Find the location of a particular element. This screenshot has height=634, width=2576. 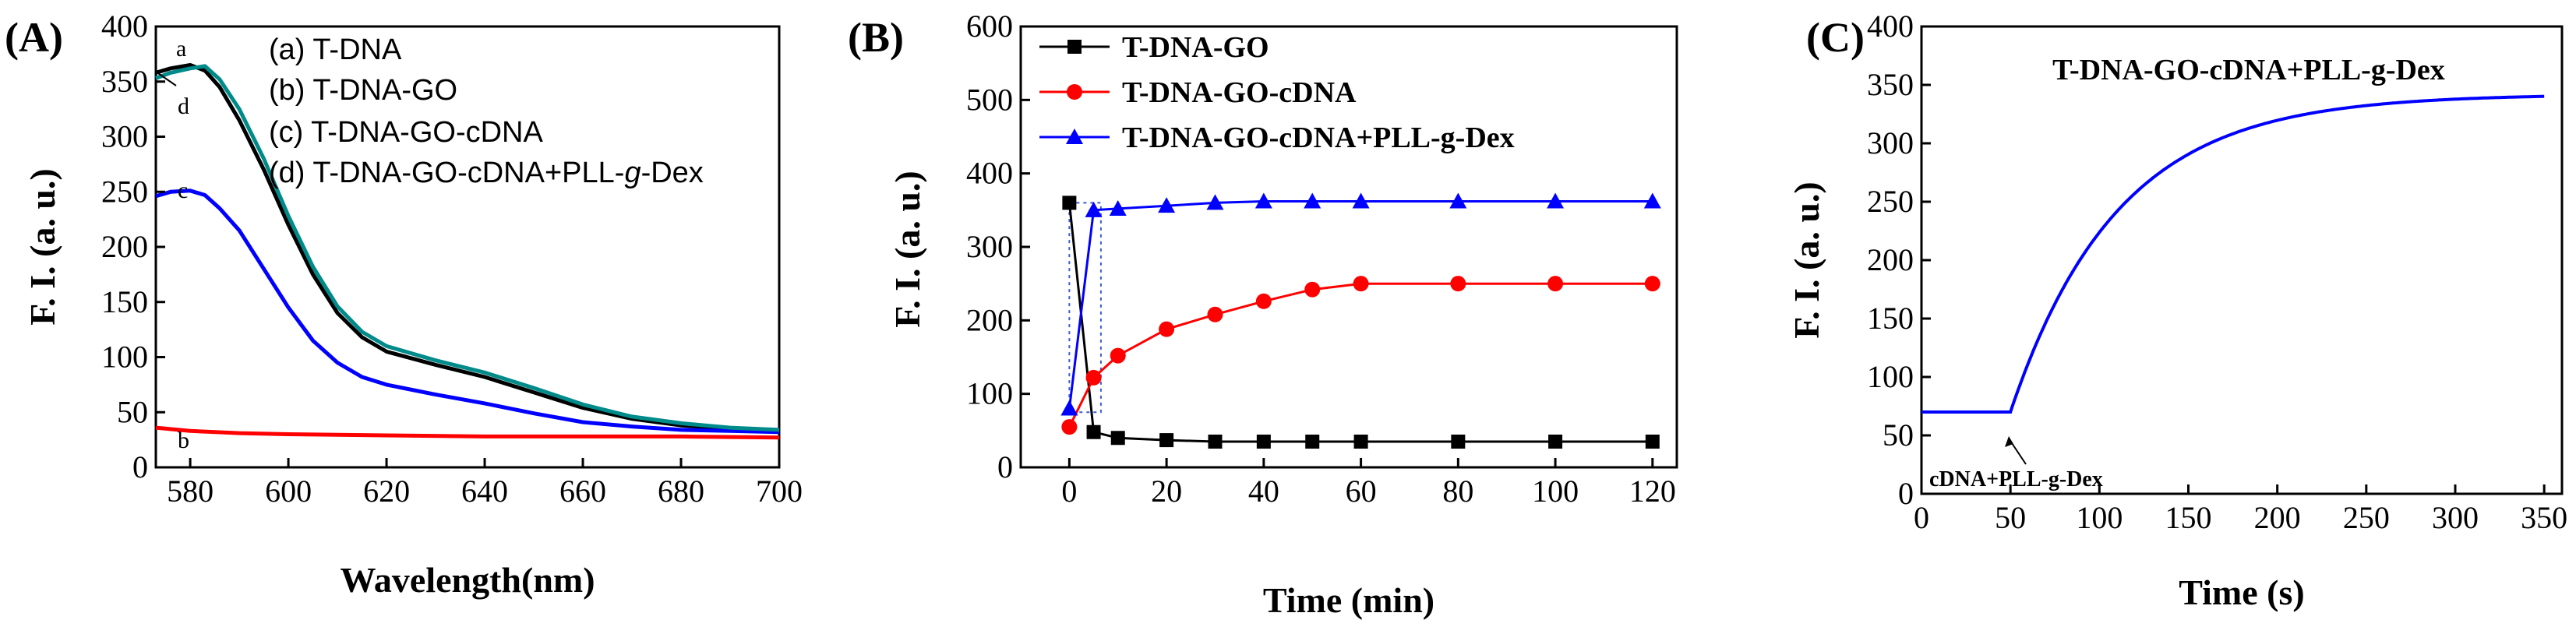

panel-c-title: T-DNA-GO-cDNA+PLL-g-Dex is located at coordinates (2248, 70).